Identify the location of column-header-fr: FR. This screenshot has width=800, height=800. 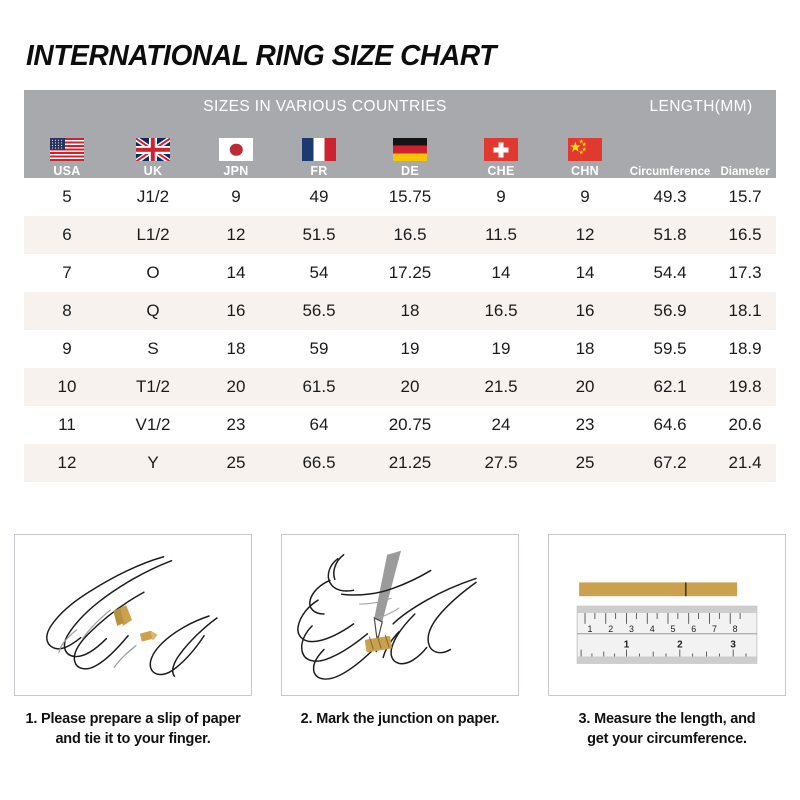
(319, 150).